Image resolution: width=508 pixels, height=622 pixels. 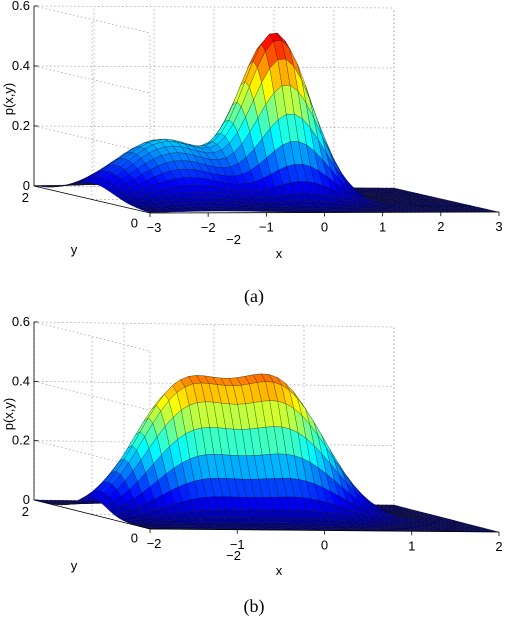 I want to click on caption-b: (b), so click(x=254, y=606).